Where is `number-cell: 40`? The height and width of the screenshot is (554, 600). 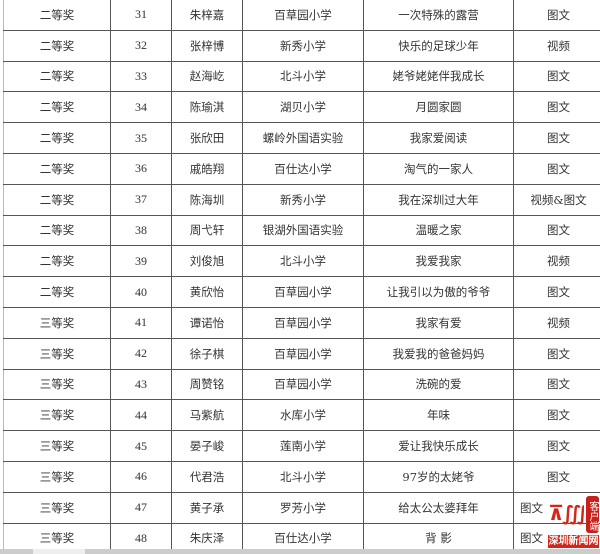 number-cell: 40 is located at coordinates (141, 292).